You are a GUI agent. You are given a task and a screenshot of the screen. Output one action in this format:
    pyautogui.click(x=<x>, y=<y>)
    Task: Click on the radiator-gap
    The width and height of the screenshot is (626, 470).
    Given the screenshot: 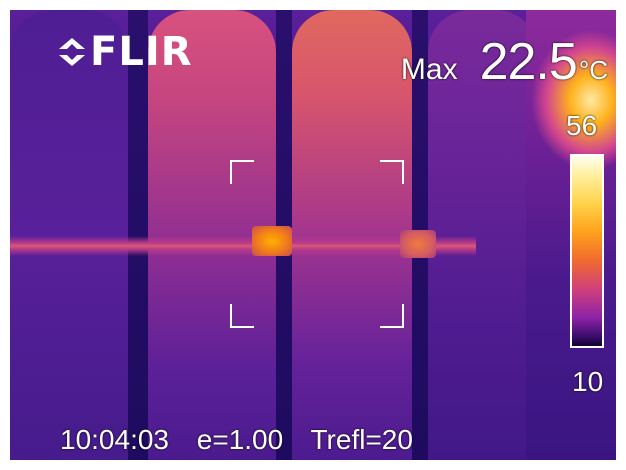 What is the action you would take?
    pyautogui.click(x=138, y=235)
    